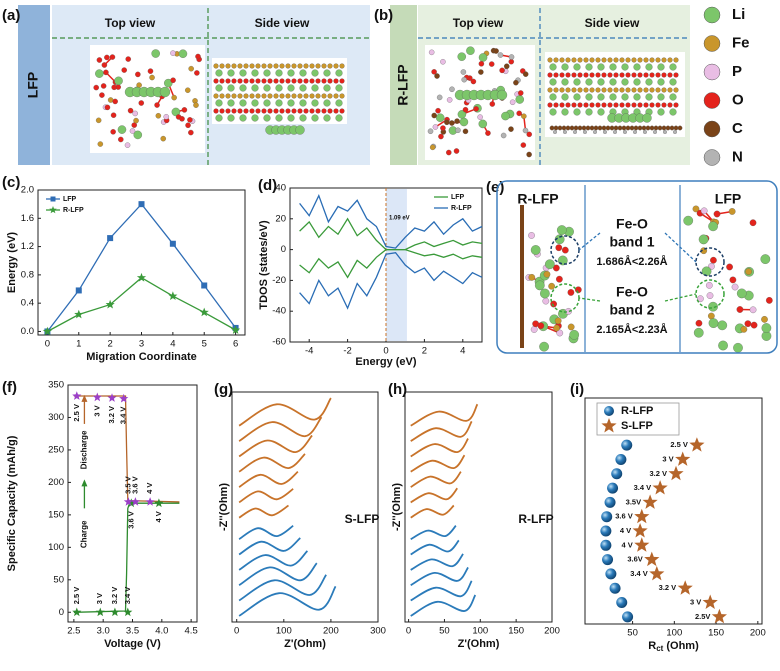 The image size is (780, 671). What do you see at coordinates (11, 182) in the screenshot?
I see `panel-label: (c)` at bounding box center [11, 182].